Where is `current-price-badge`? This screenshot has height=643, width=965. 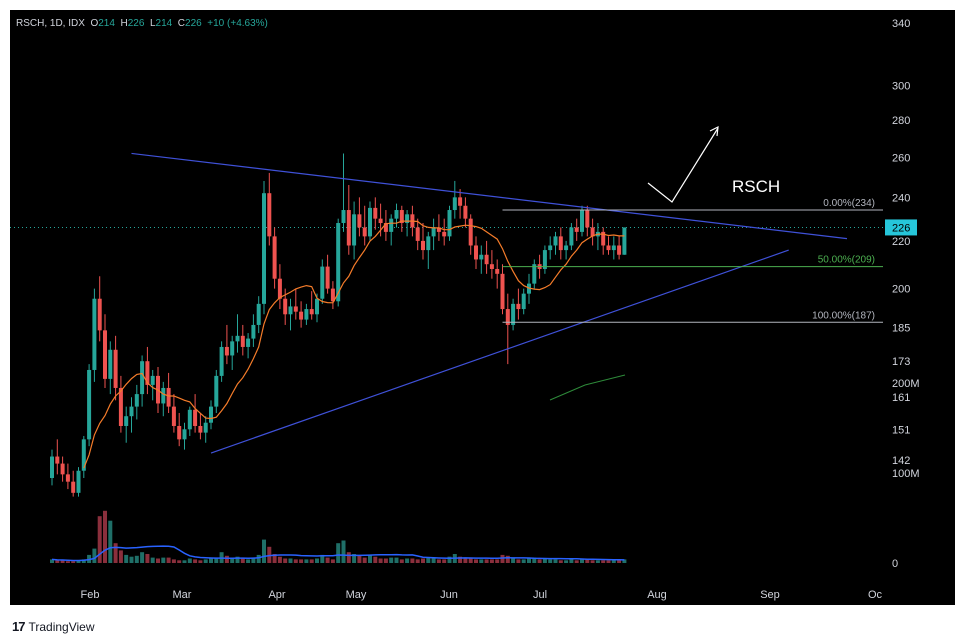
current-price-badge is located at coordinates (901, 227).